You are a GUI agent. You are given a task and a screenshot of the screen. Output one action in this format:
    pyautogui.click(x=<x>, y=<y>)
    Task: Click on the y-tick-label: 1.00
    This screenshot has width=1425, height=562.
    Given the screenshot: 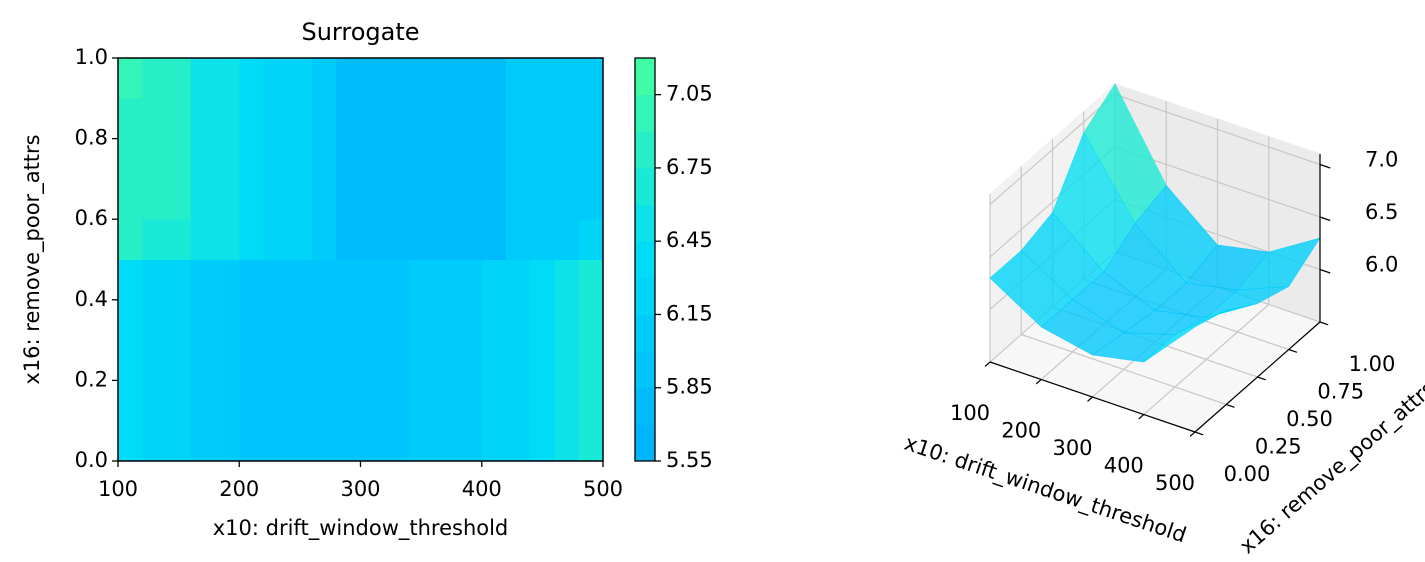 What is the action you would take?
    pyautogui.click(x=1372, y=364)
    